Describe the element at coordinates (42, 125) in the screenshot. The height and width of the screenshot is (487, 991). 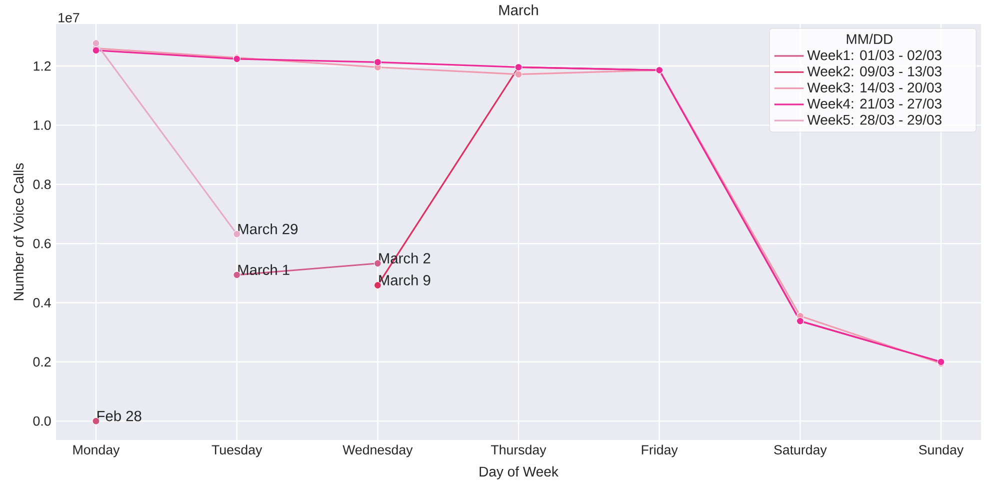
I see `y-tick-label: 1.0` at that location.